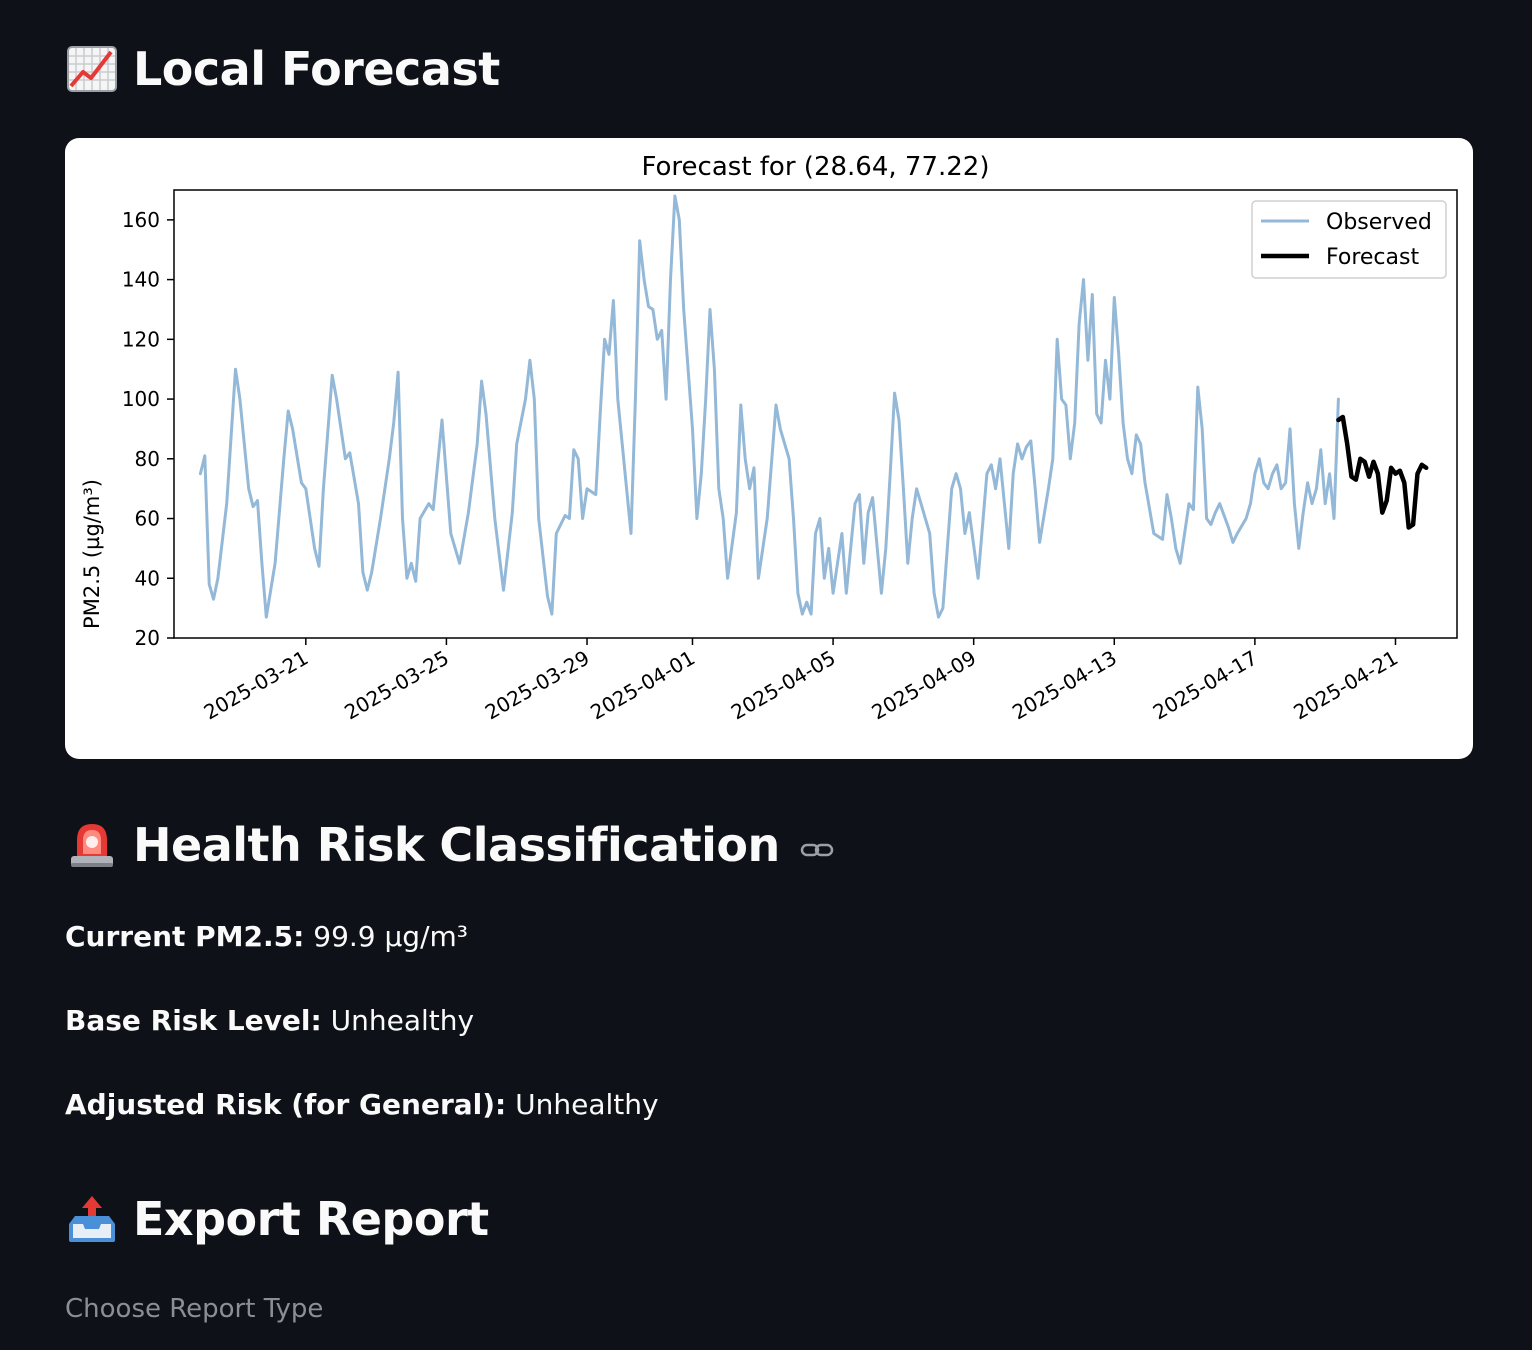  I want to click on current-pm25-line: Current PM2.5: 99.9 µg/m³, so click(266, 936).